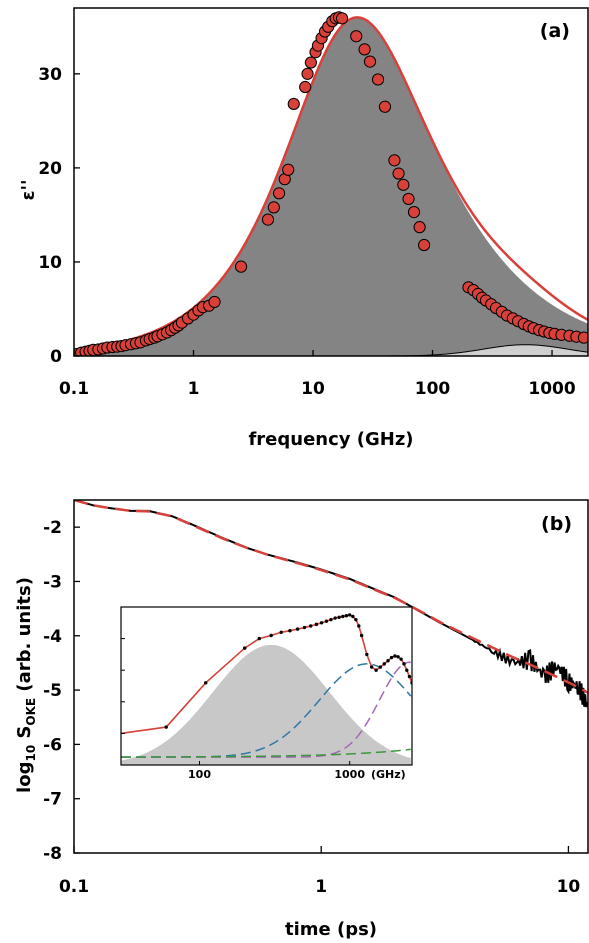 This screenshot has width=589, height=943. What do you see at coordinates (24, 735) in the screenshot?
I see `ylabel-mid: S` at bounding box center [24, 735].